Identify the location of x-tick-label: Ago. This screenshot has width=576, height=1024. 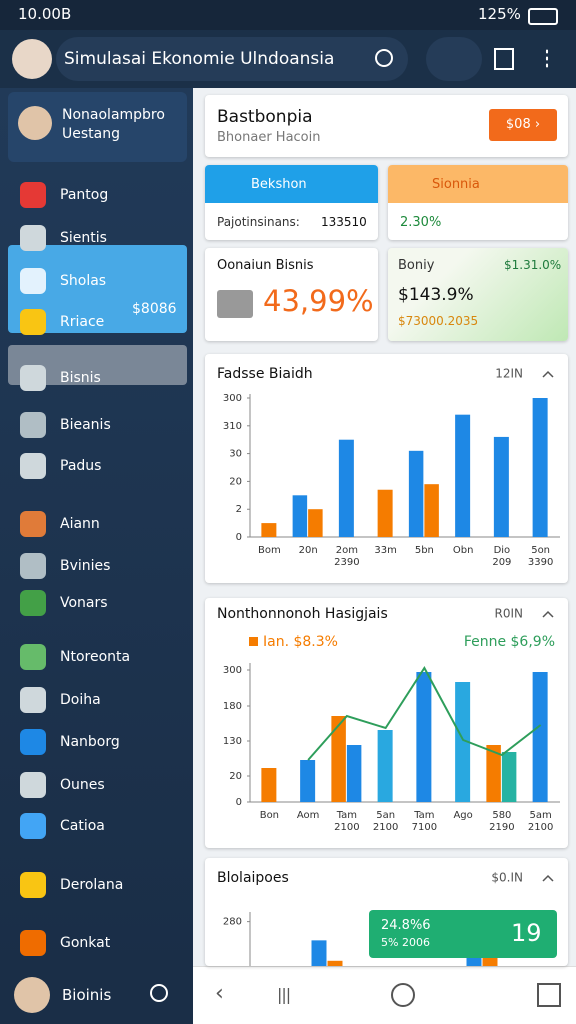
(462, 815).